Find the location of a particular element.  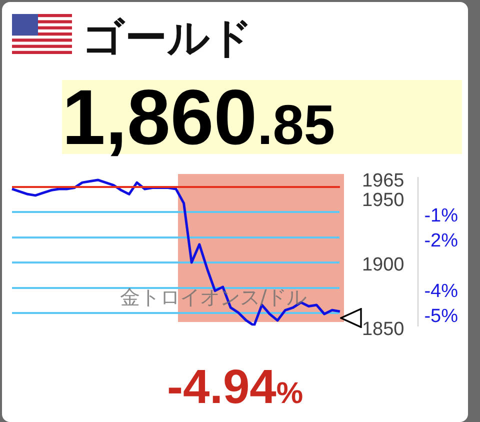

y2-tick-label: -4% is located at coordinates (441, 291).